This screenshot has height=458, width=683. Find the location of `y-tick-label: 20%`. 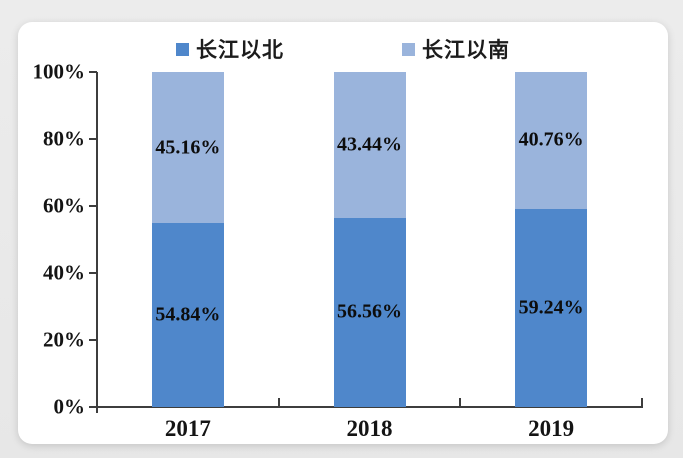

y-tick-label: 20% is located at coordinates (64, 339).